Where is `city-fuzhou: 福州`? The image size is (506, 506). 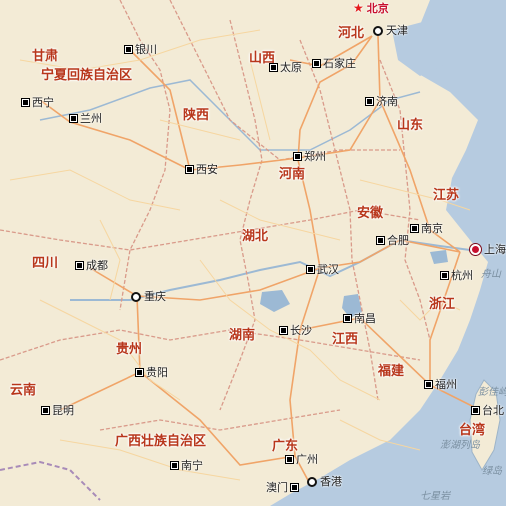
city-fuzhou: 福州 is located at coordinates (441, 384).